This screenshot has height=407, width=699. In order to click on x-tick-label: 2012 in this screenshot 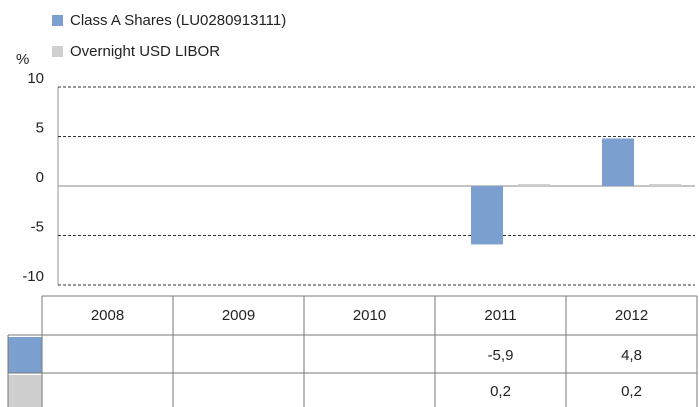, I will do `click(631, 315)`.